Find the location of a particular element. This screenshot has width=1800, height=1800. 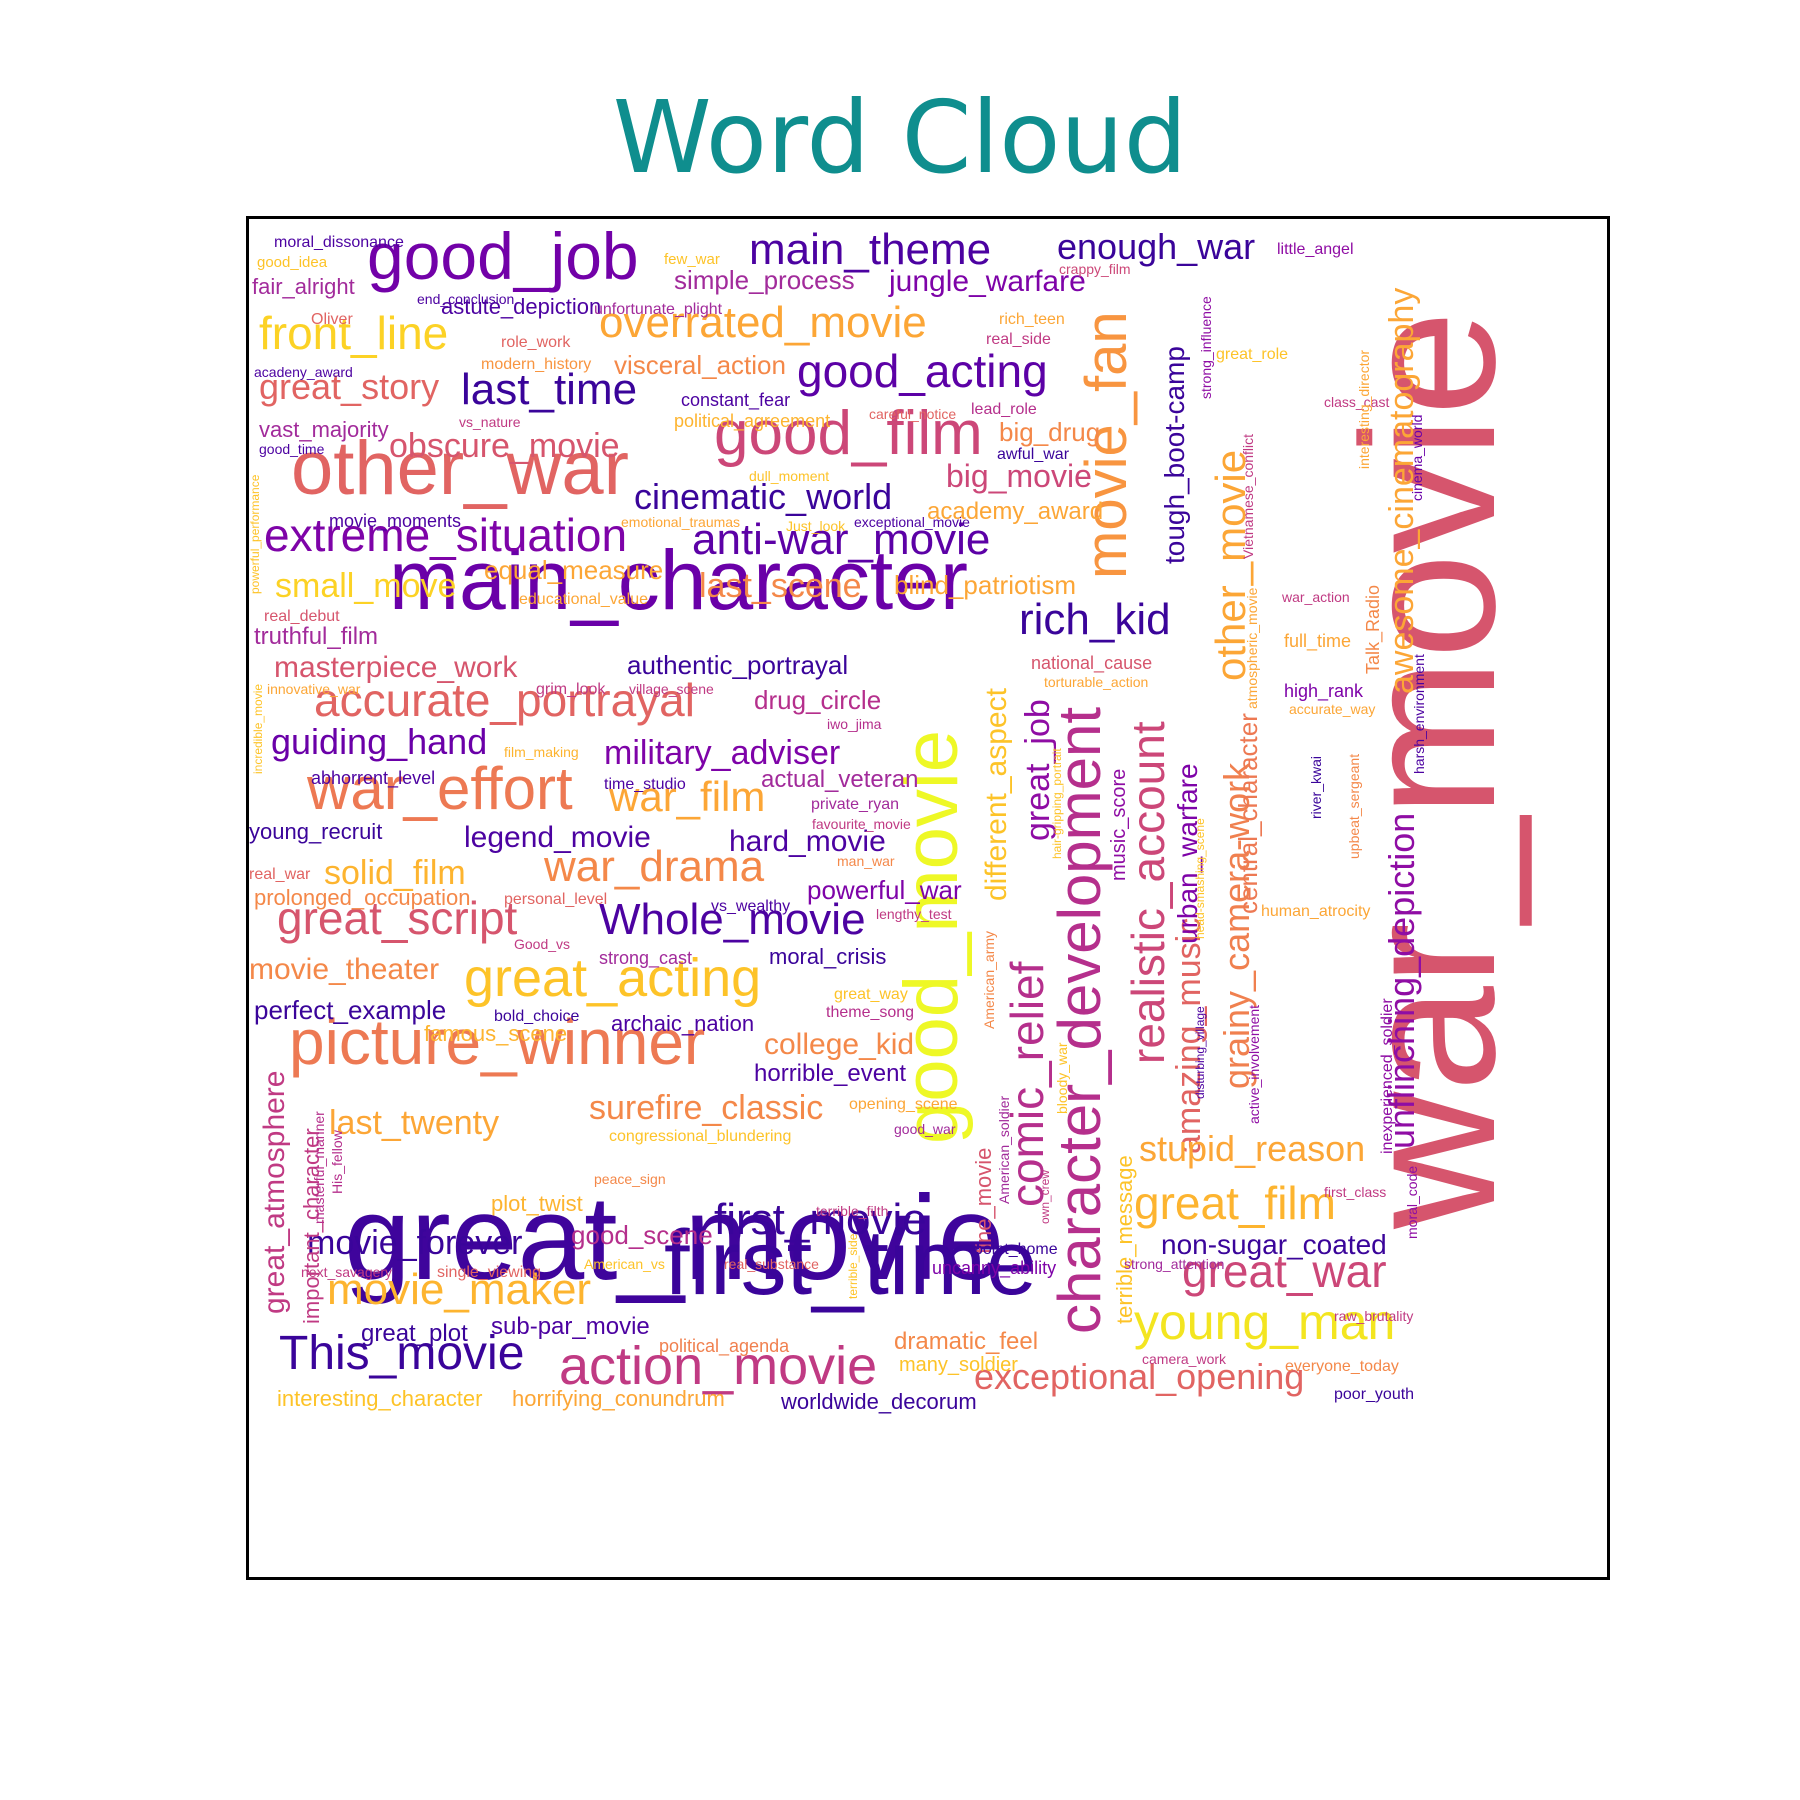

word-horrifying-conundrum: horrifying_conundrum is located at coordinates (618, 1398).